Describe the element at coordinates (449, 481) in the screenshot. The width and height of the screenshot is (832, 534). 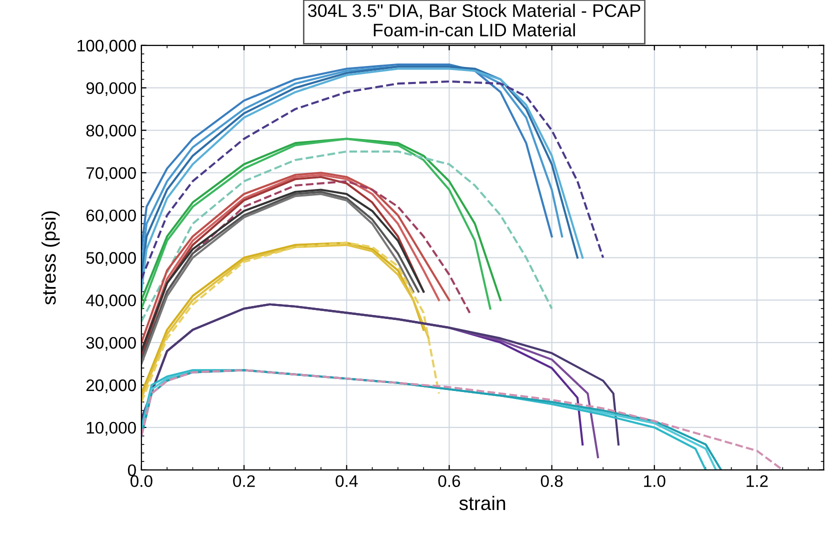
I see `x-tick-label: 0.6` at that location.